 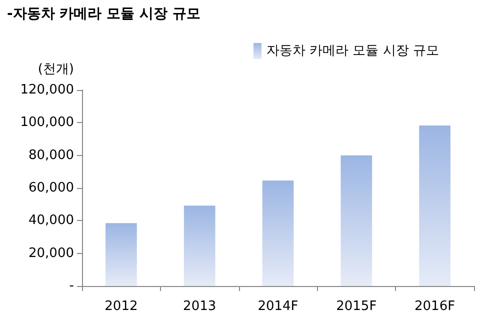 I want to click on y-tick-label: 100,000, so click(x=47, y=122).